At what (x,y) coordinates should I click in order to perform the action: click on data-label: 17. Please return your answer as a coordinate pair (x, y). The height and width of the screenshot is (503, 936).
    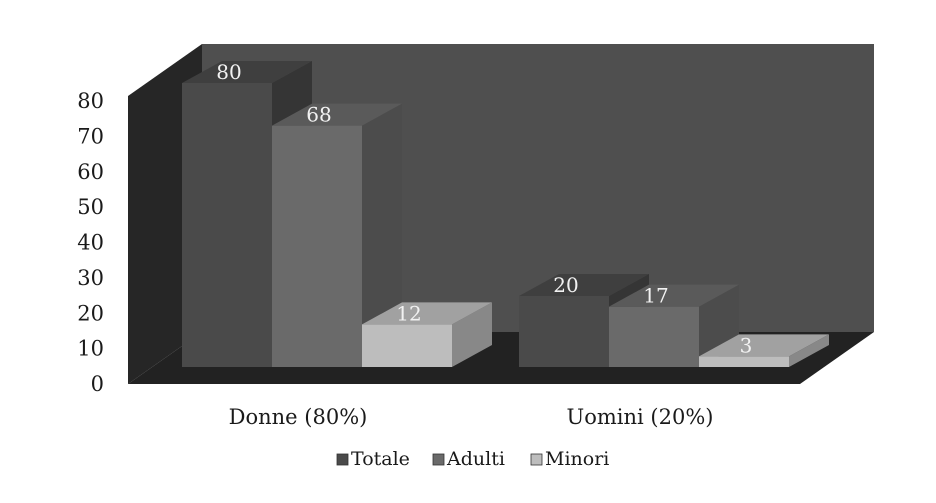
    Looking at the image, I should click on (655, 296).